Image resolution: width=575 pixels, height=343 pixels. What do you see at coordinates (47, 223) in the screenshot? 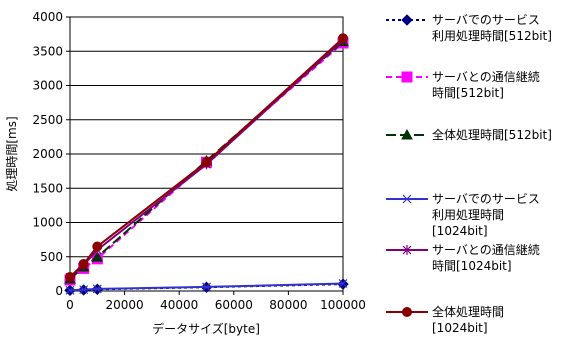
I see `y-tick-label: 1000` at bounding box center [47, 223].